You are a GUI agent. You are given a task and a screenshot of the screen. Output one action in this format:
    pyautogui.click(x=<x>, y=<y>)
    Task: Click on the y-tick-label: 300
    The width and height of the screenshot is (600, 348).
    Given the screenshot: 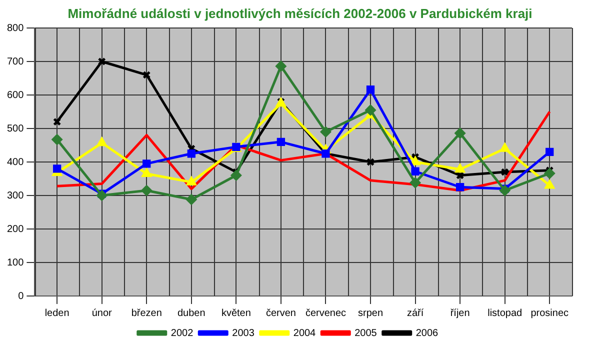 What is the action you would take?
    pyautogui.click(x=15, y=196)
    